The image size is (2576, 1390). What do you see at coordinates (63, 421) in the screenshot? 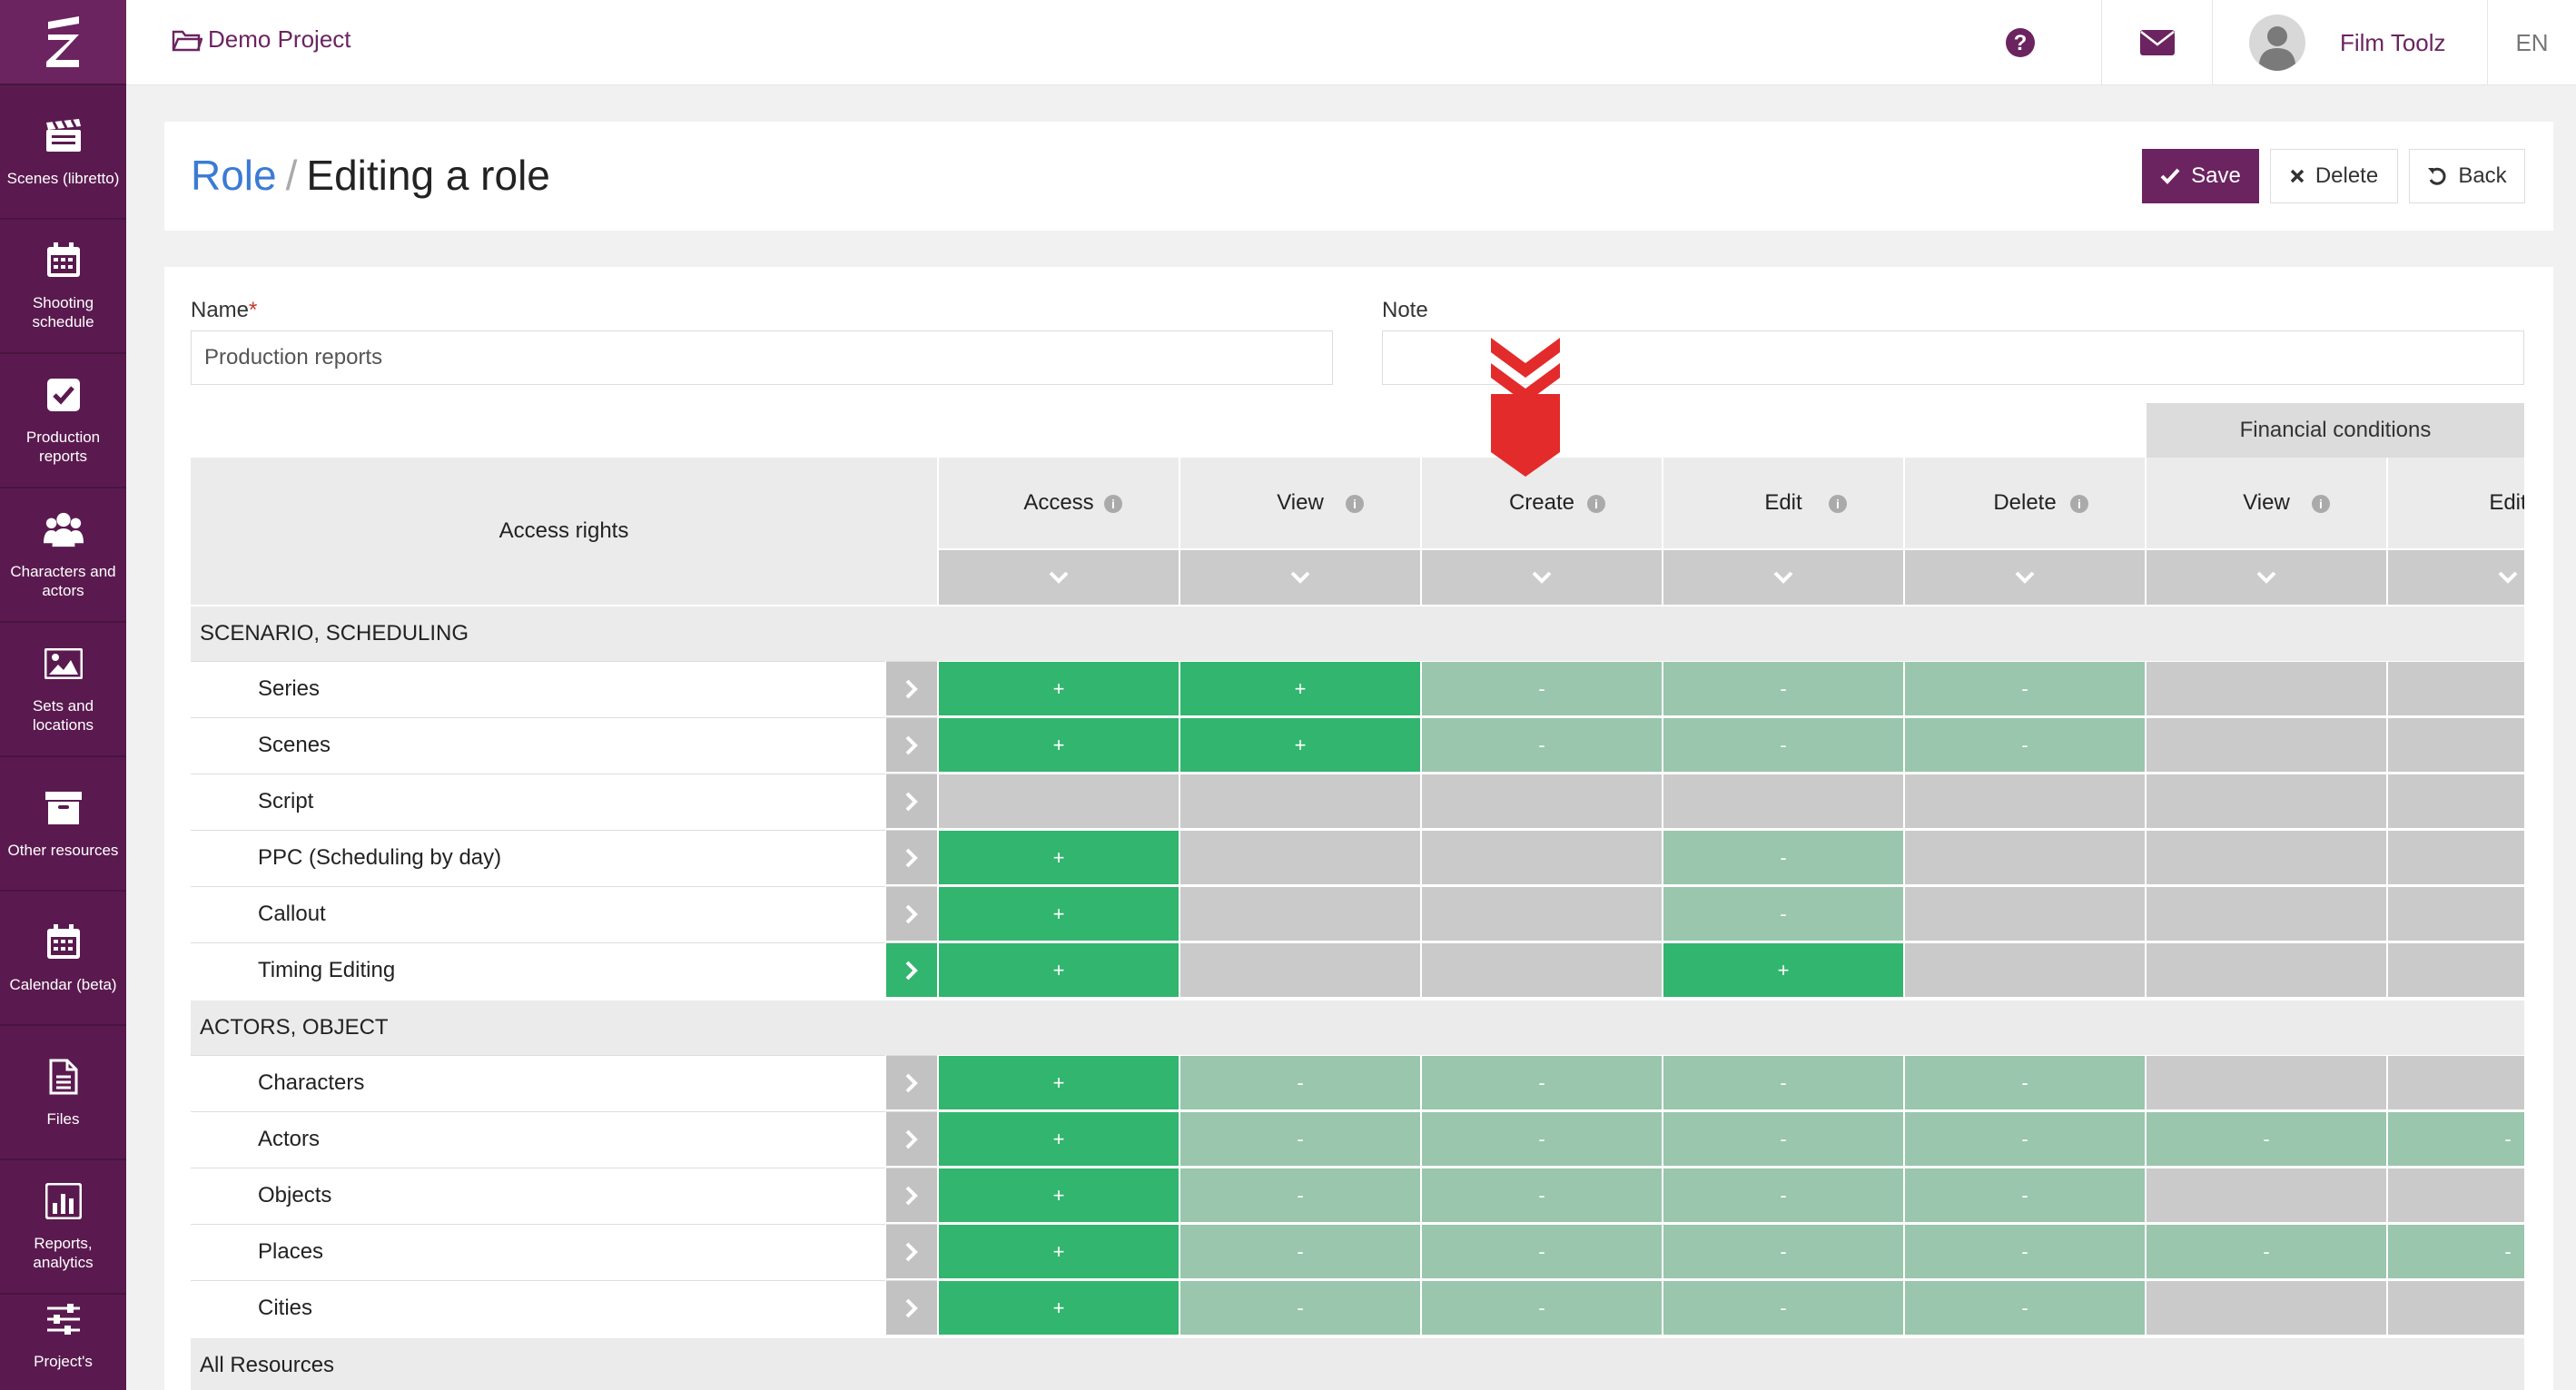
I see `sidebar-item-production-reports: Production reports` at bounding box center [63, 421].